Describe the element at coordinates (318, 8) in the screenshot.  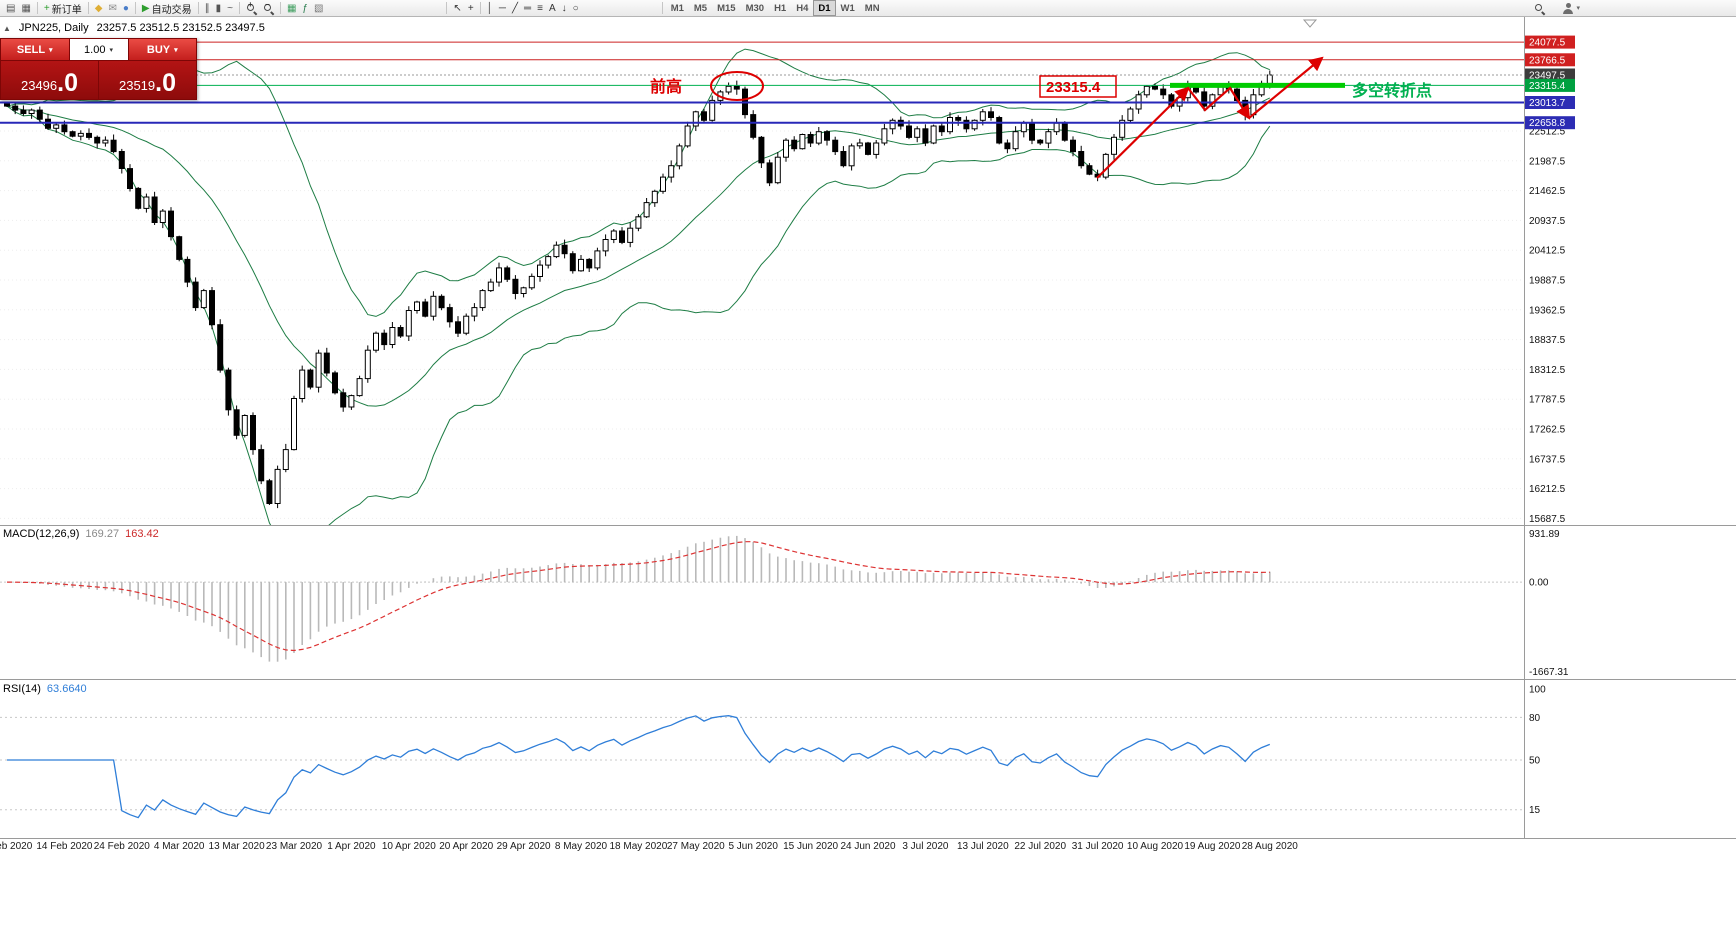
I see `templates-icon: ▧` at that location.